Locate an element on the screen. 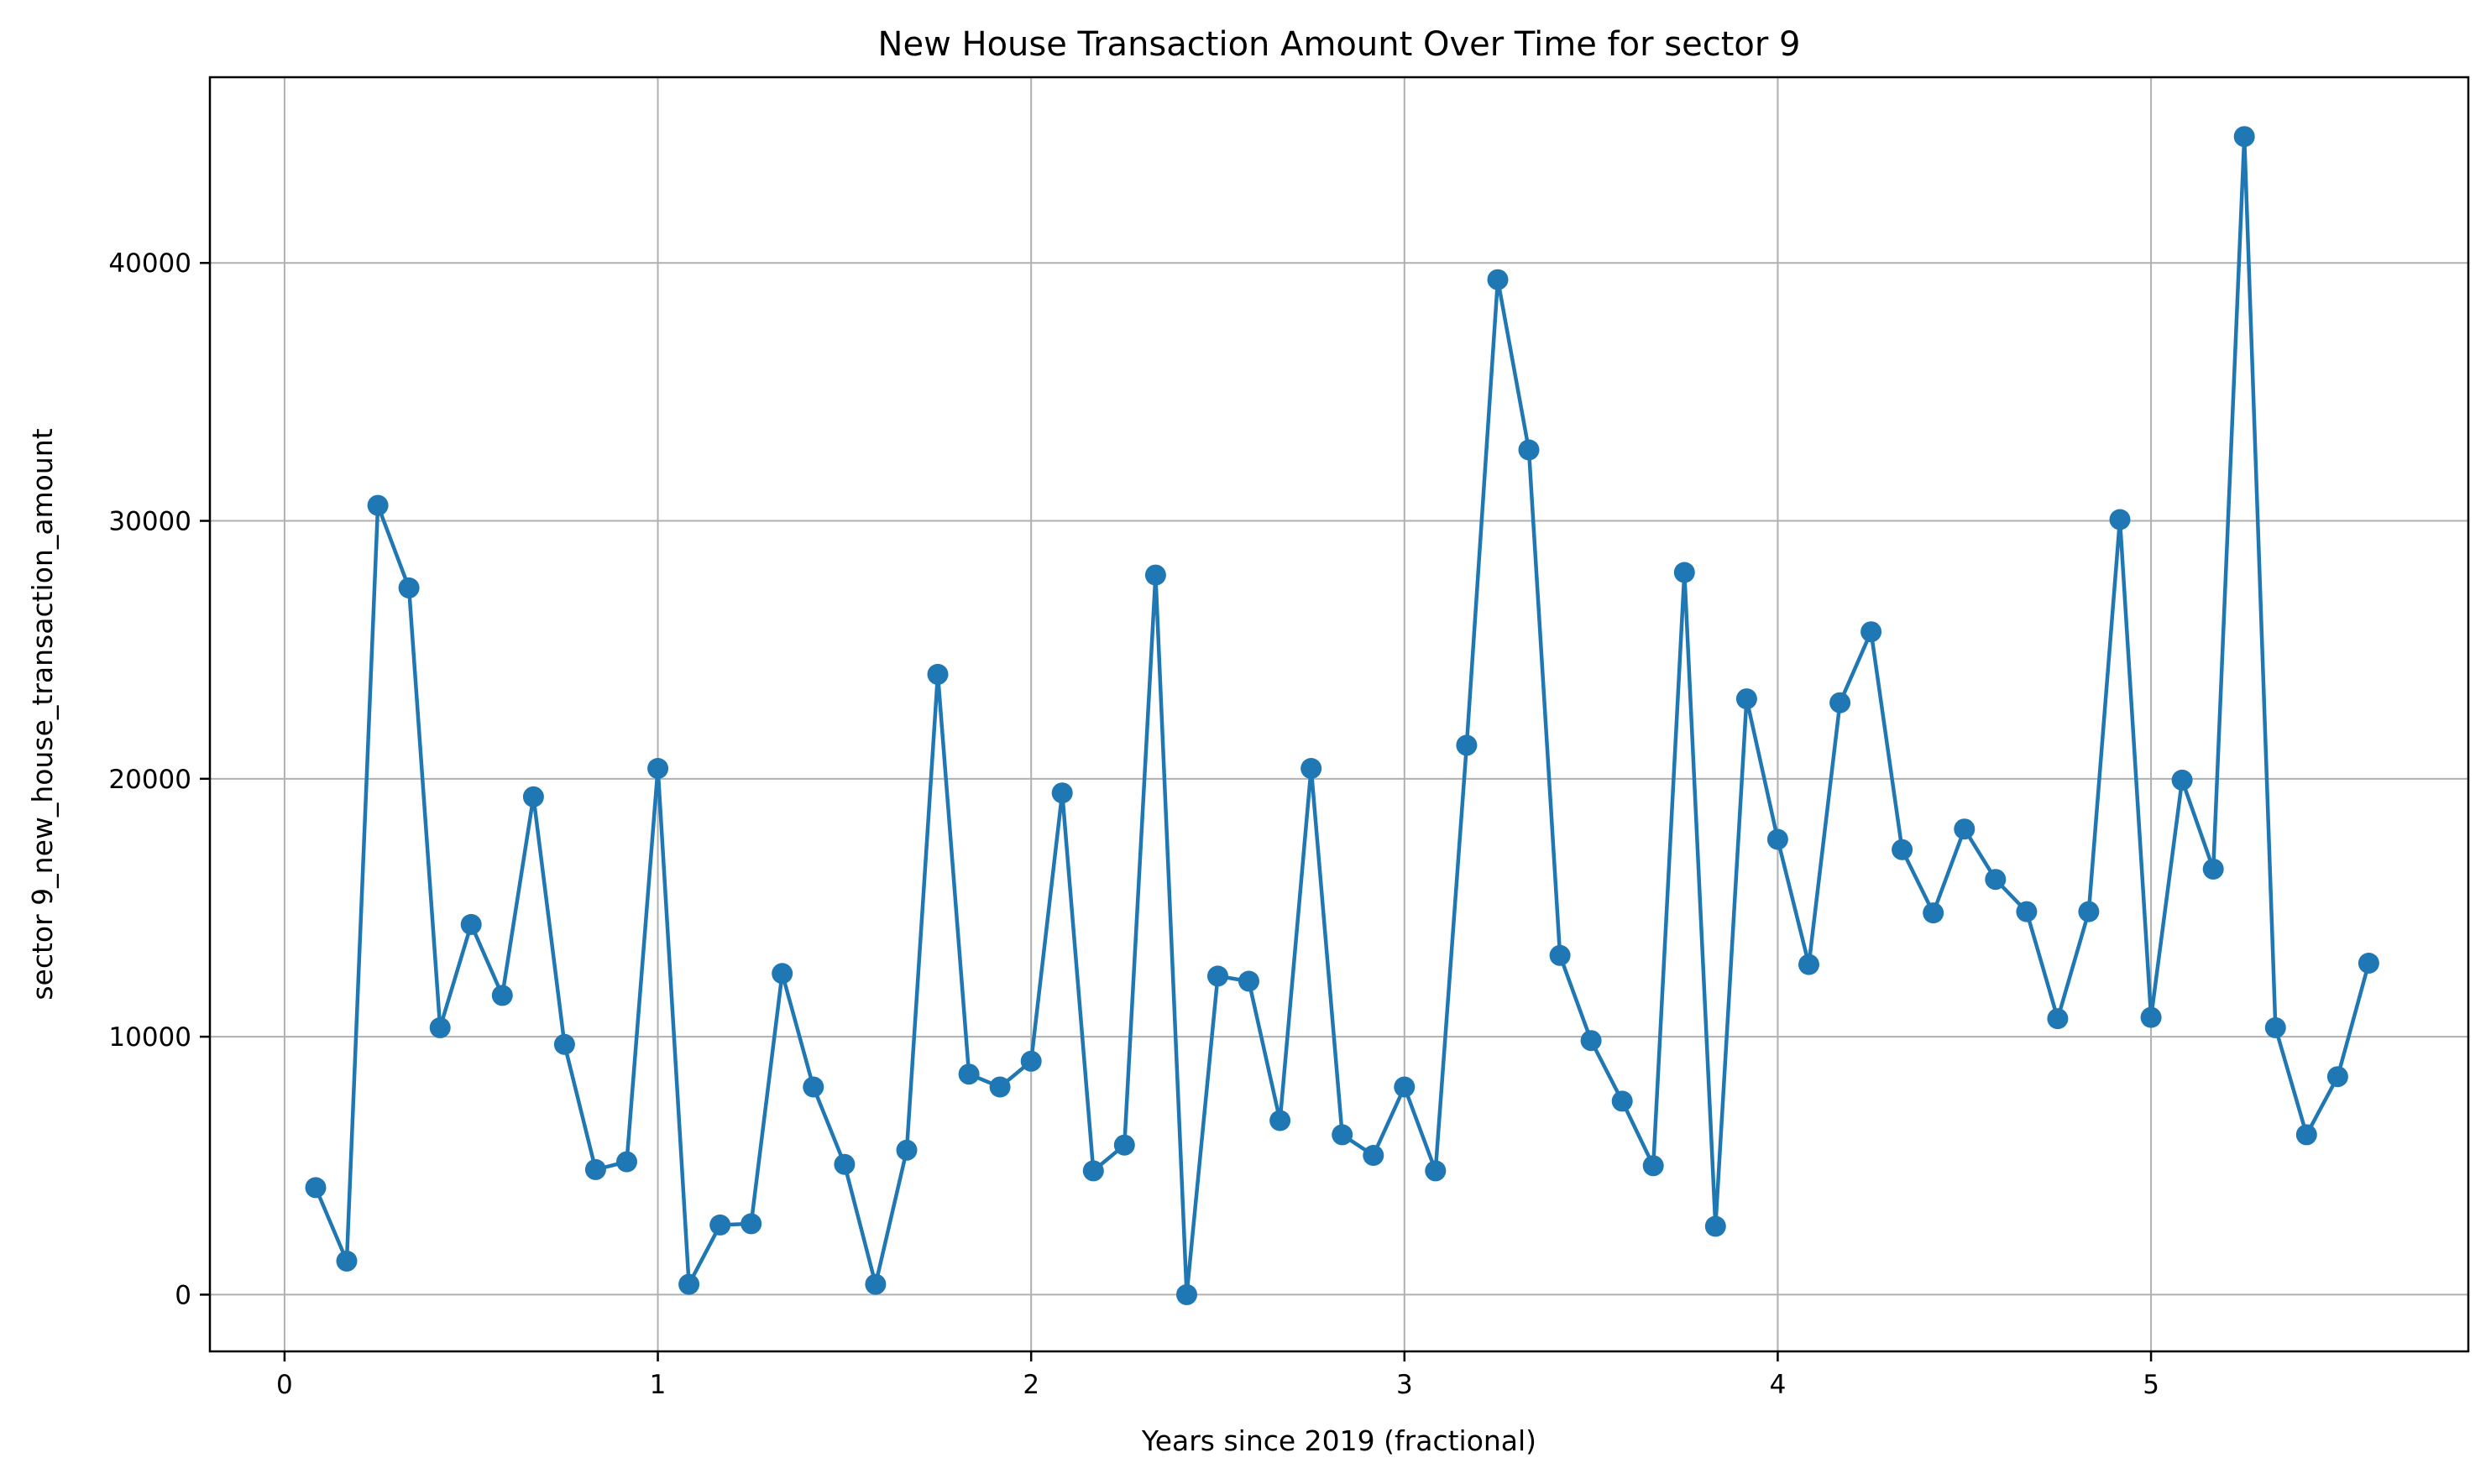 This screenshot has height=1484, width=2491. x-tick-label: 1 is located at coordinates (659, 1385).